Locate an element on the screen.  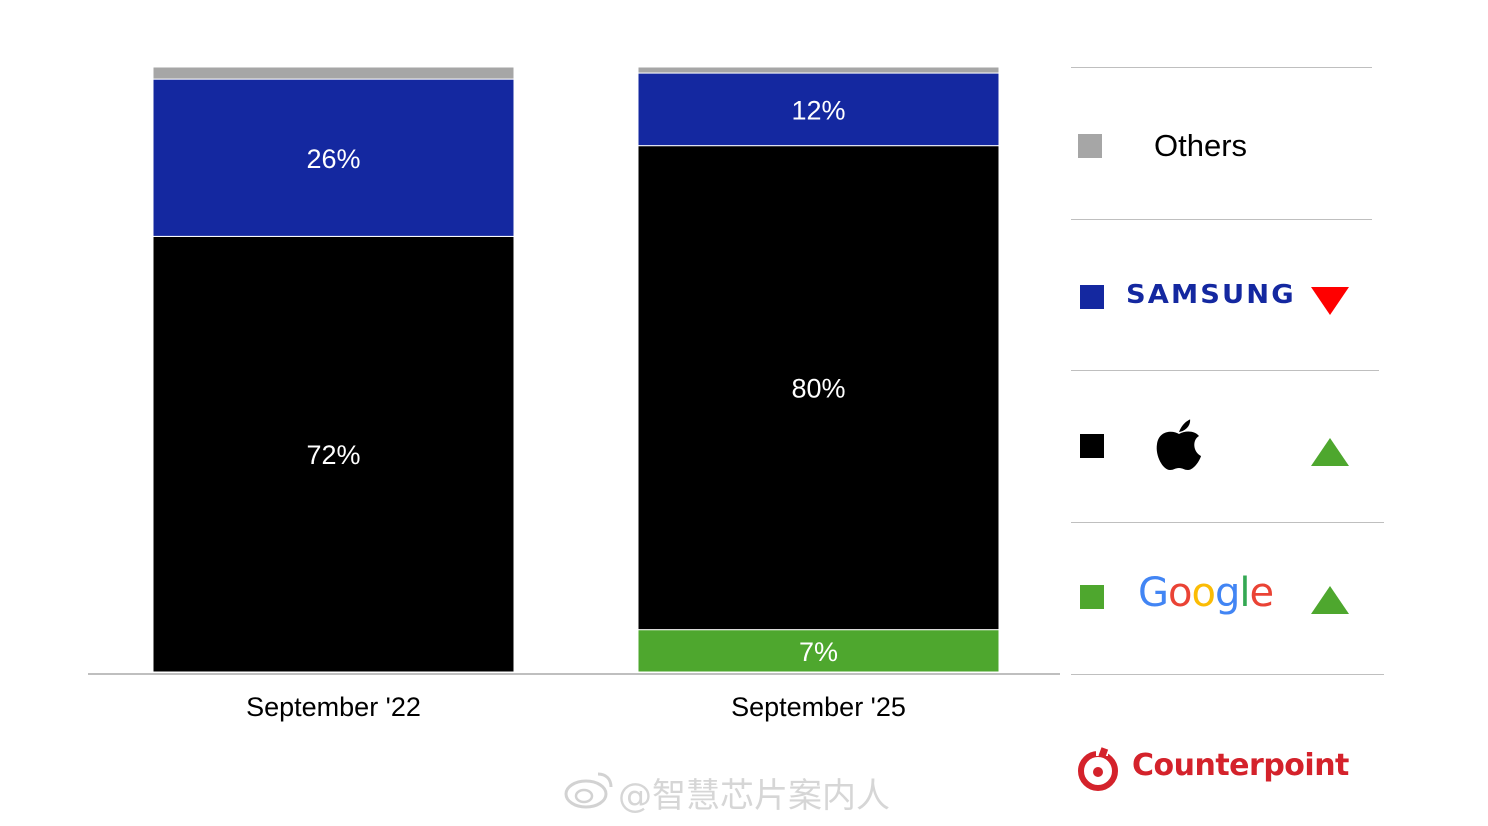
legend-swatch-others is located at coordinates (1090, 146).